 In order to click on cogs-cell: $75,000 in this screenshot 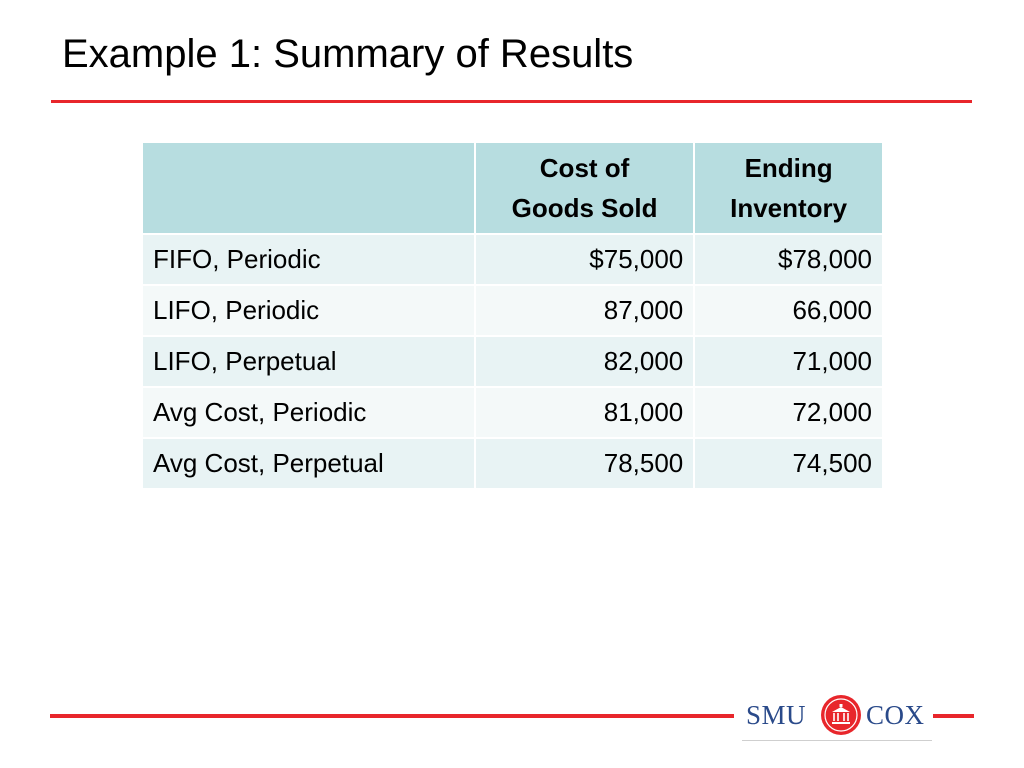, I will do `click(584, 259)`.